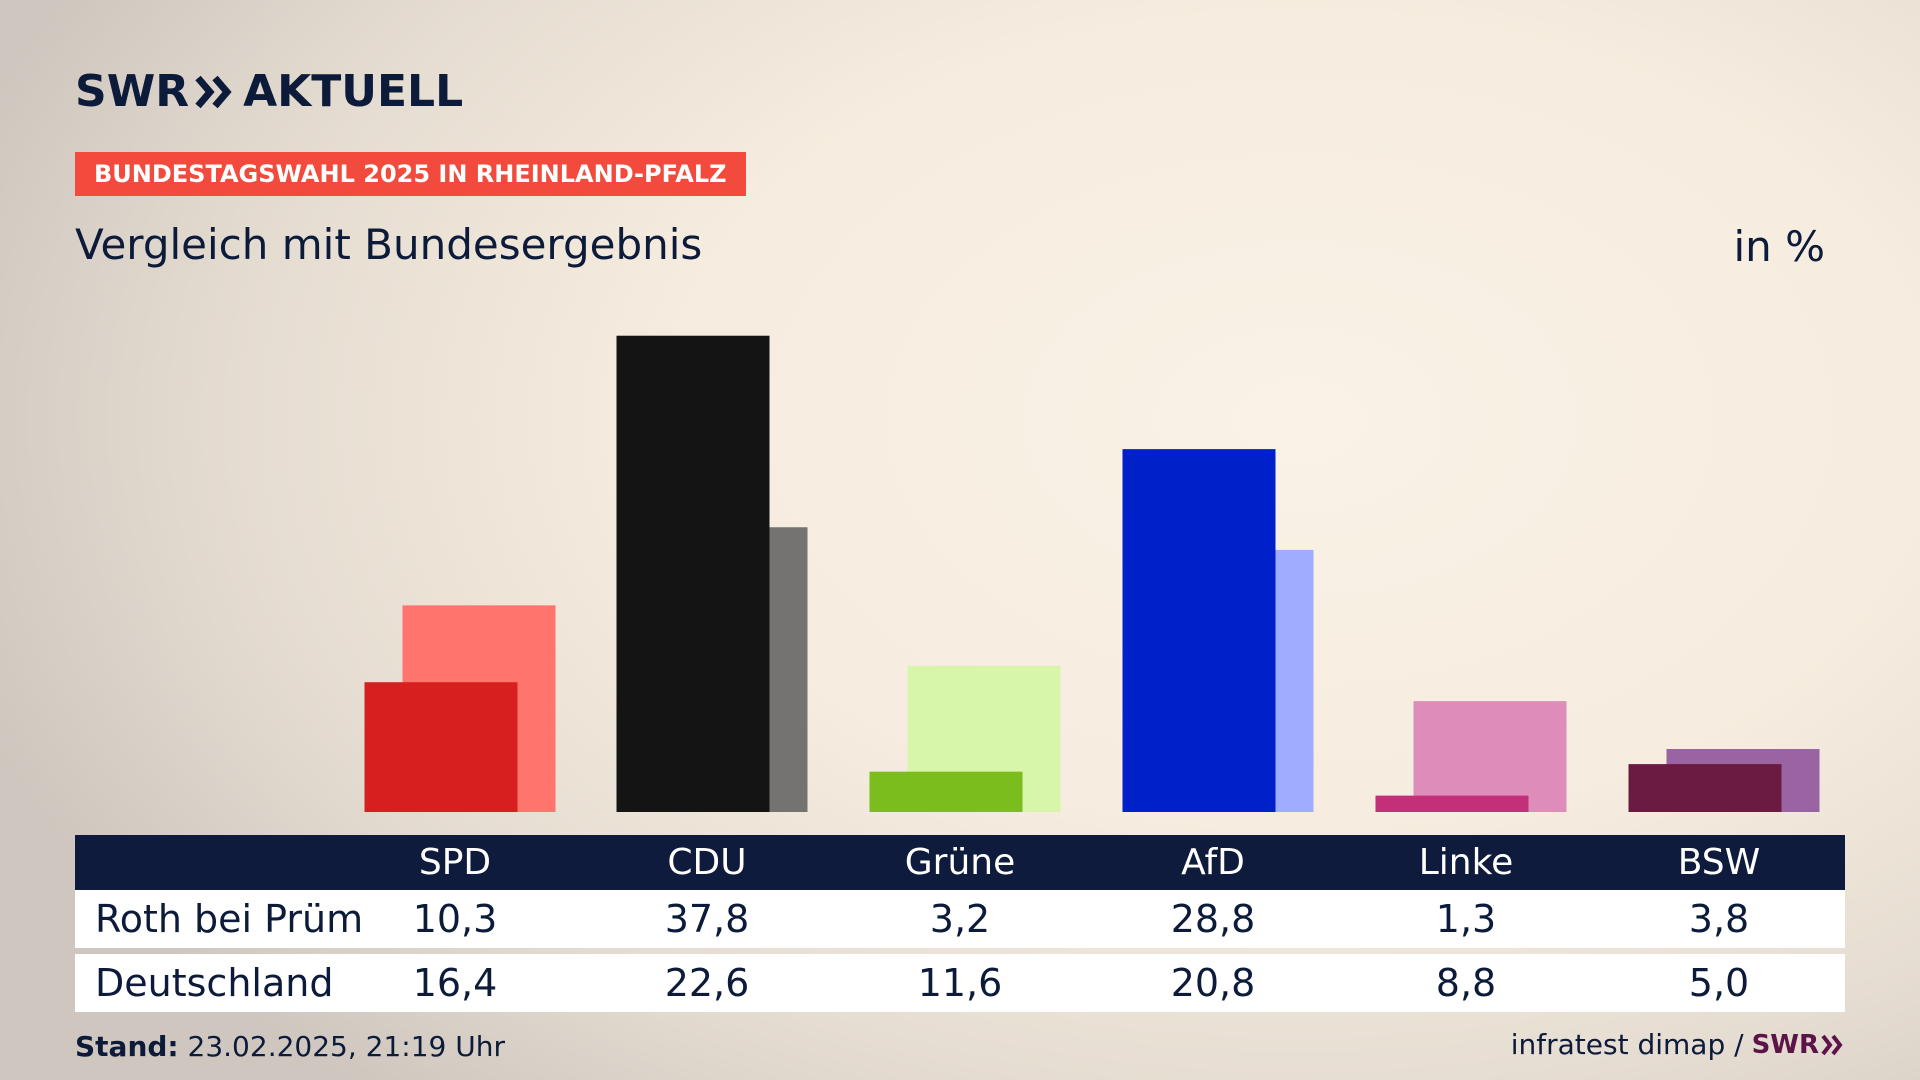 The image size is (1920, 1080). Describe the element at coordinates (1213, 983) in the screenshot. I see `value-cell: 20,8` at that location.